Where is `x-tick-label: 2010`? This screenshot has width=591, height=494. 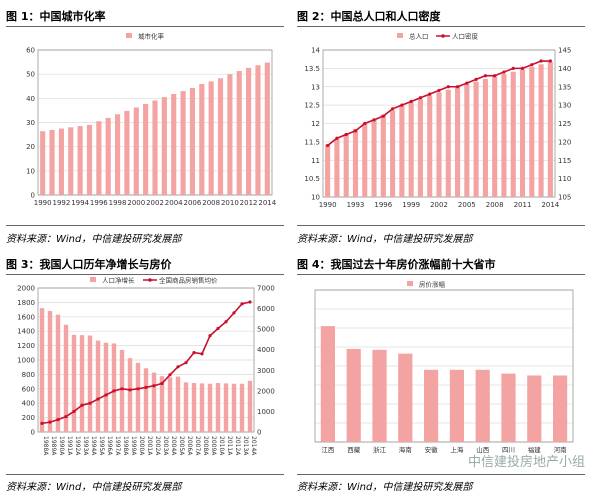 x-tick-label: 2010 is located at coordinates (230, 203).